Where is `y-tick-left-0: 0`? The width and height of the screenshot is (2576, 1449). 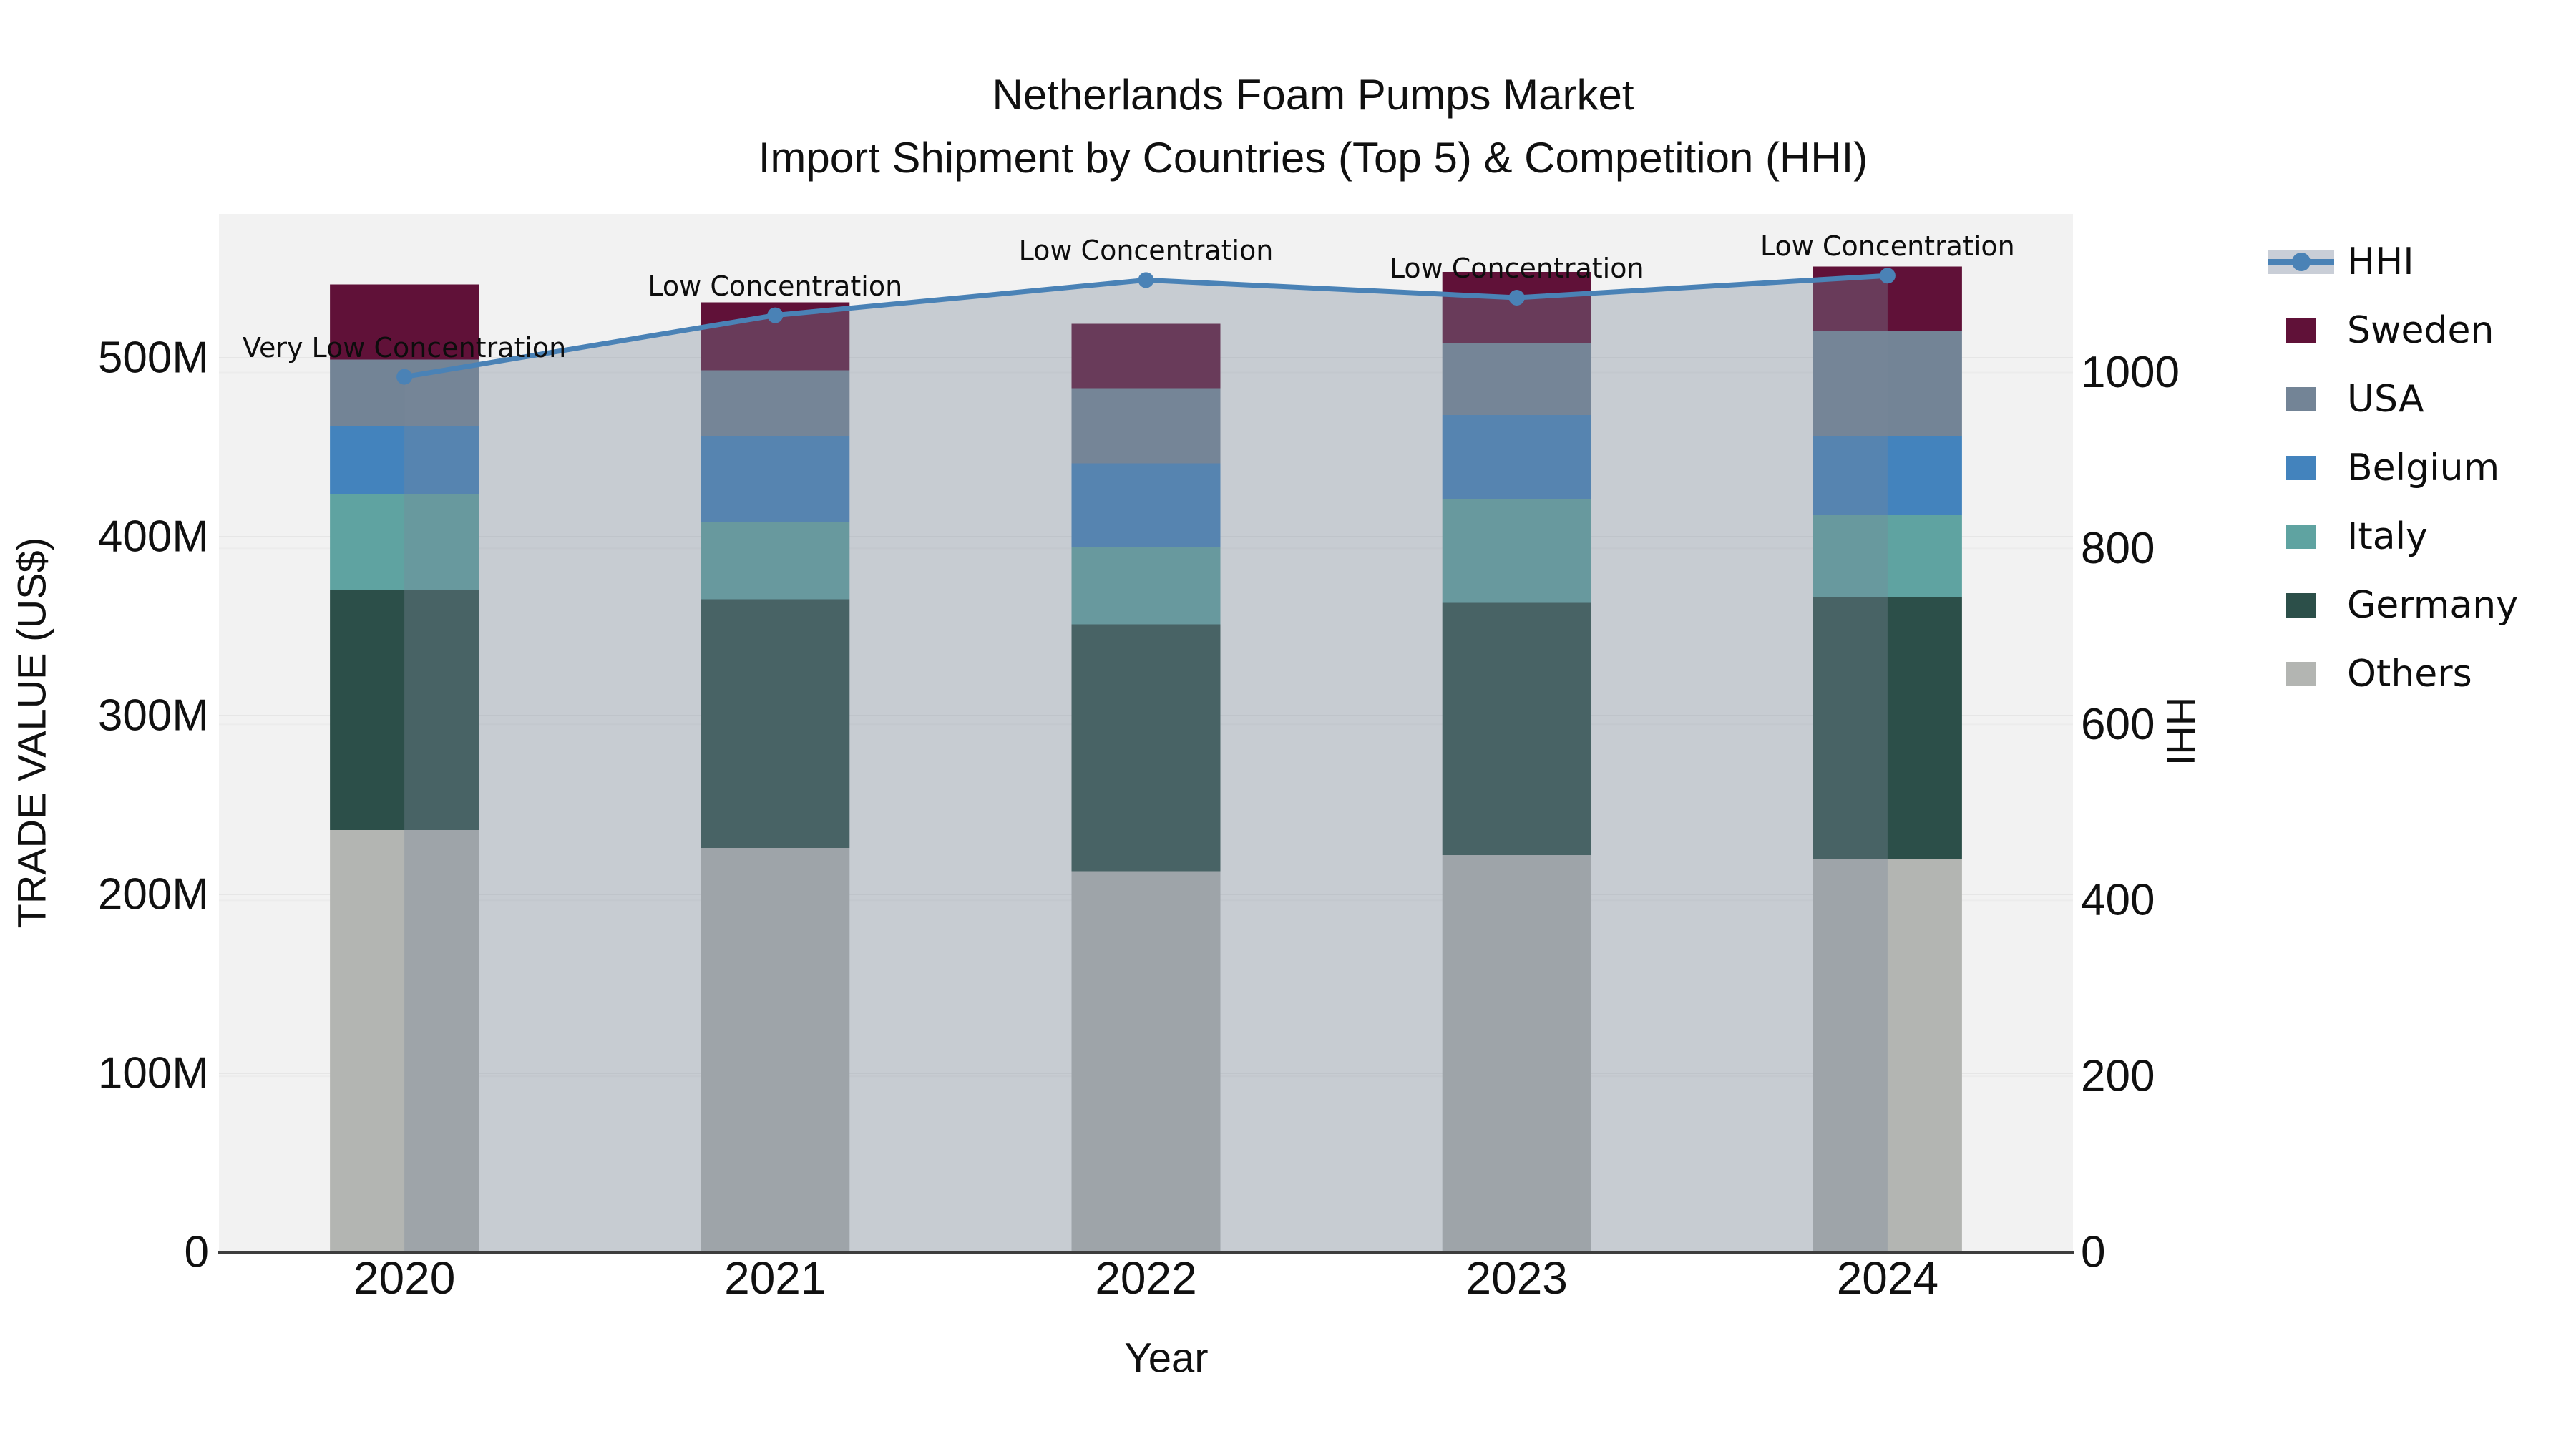
y-tick-left-0: 0 is located at coordinates (197, 1252).